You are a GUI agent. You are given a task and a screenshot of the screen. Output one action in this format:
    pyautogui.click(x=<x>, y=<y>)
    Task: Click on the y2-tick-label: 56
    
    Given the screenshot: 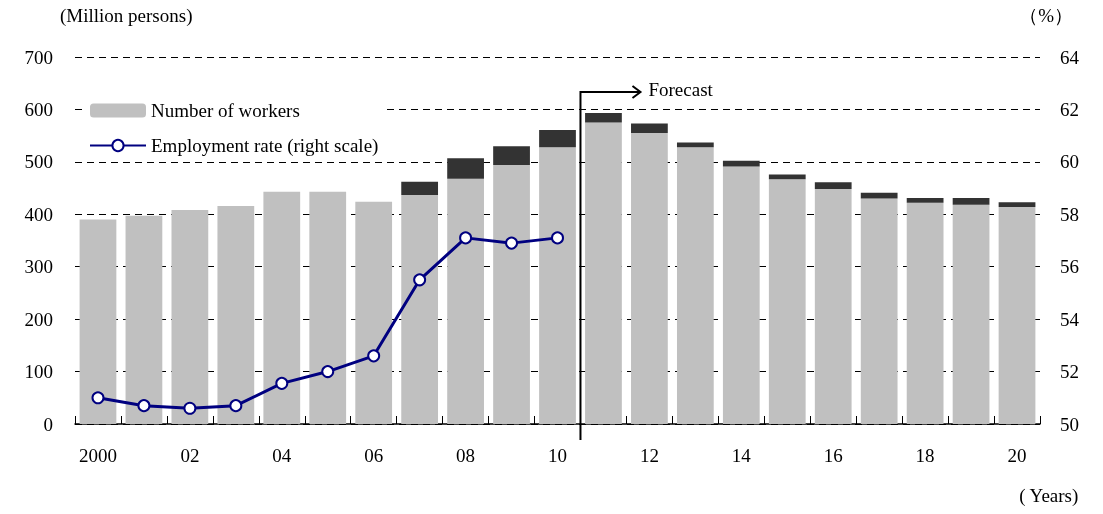 What is the action you would take?
    pyautogui.click(x=1069, y=267)
    